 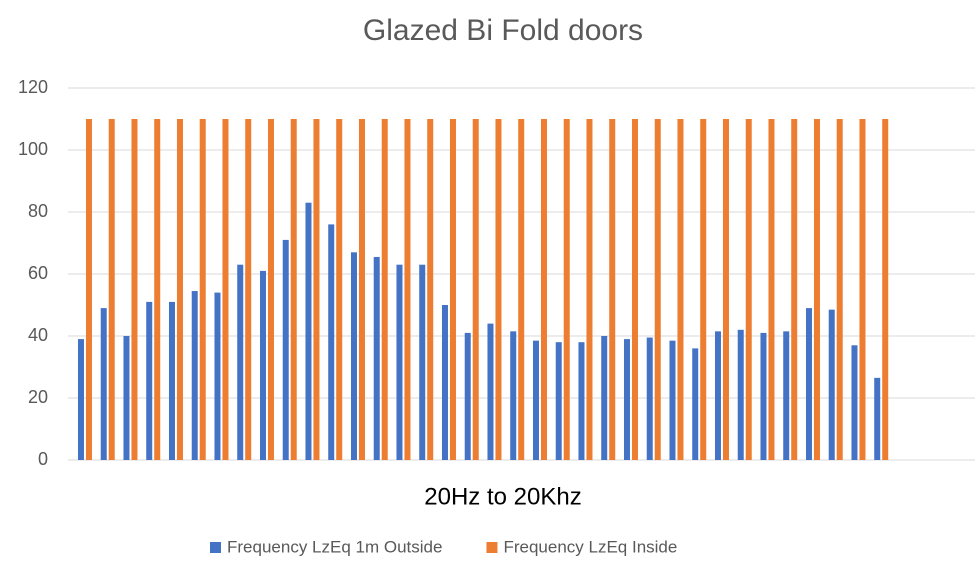 I want to click on y-tick-label: 80, so click(x=38, y=211).